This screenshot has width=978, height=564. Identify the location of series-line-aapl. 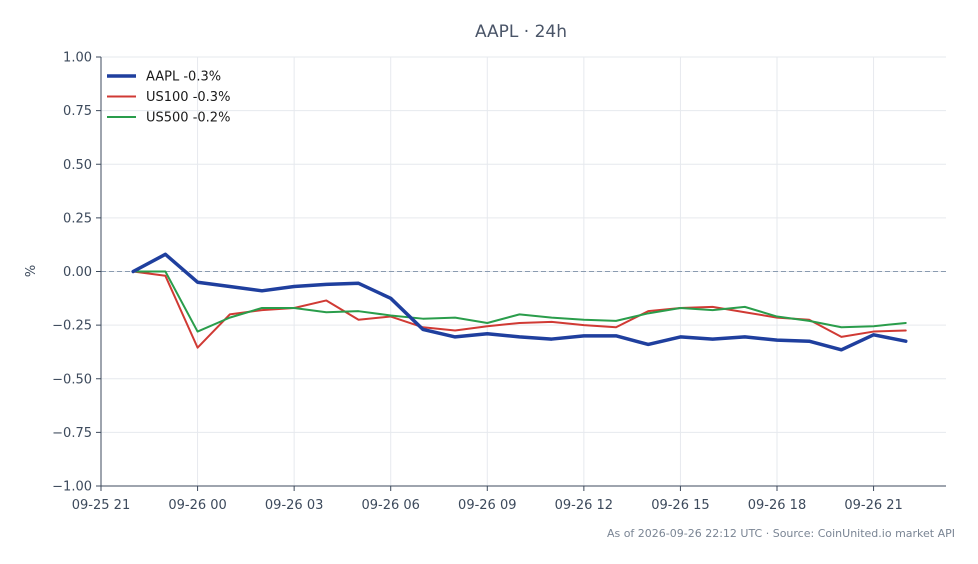
(519, 302).